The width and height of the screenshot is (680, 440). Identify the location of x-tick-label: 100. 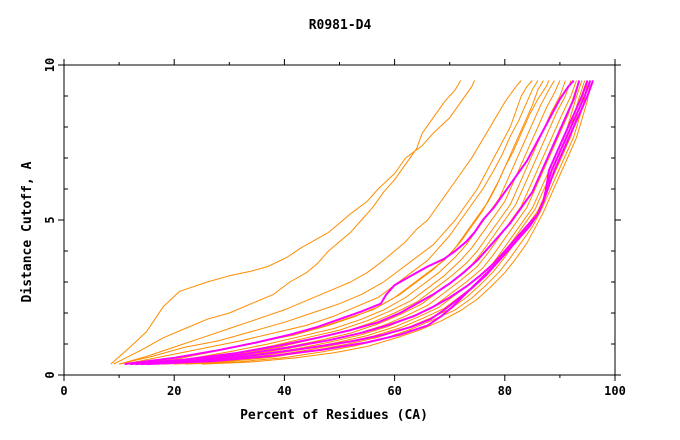
(615, 391).